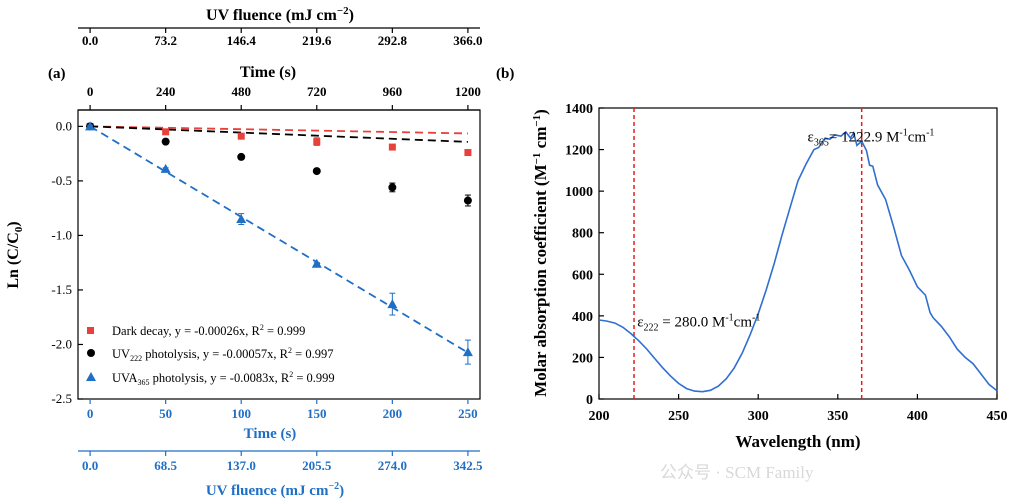 The width and height of the screenshot is (1014, 503). Describe the element at coordinates (333, 486) in the screenshot. I see `bottom-fluence-title-sup: −2` at that location.